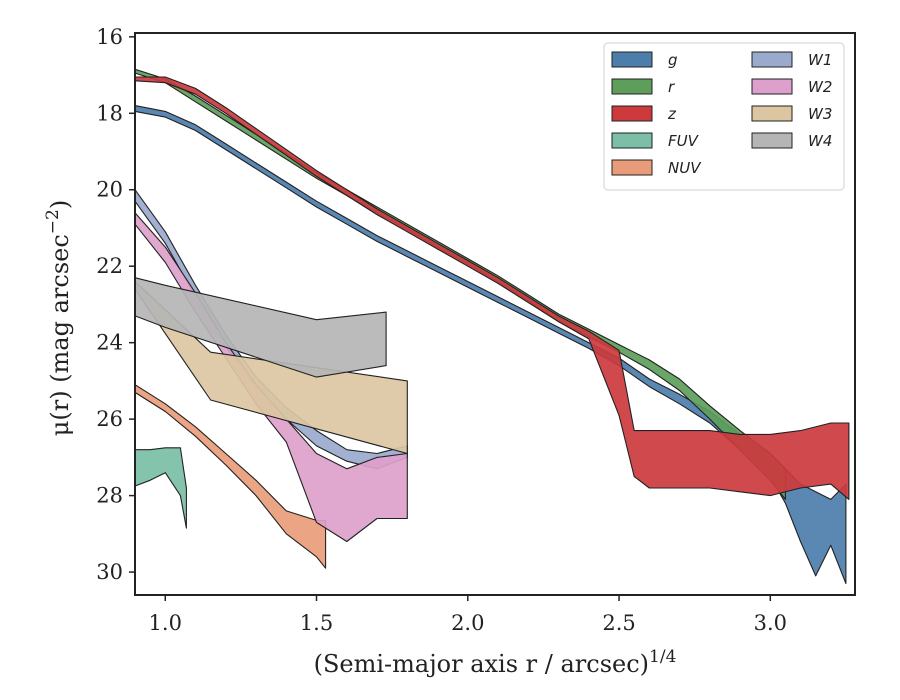  What do you see at coordinates (481, 664) in the screenshot?
I see `x-axis-label-text: (Semi-major axis r / arcsec)` at bounding box center [481, 664].